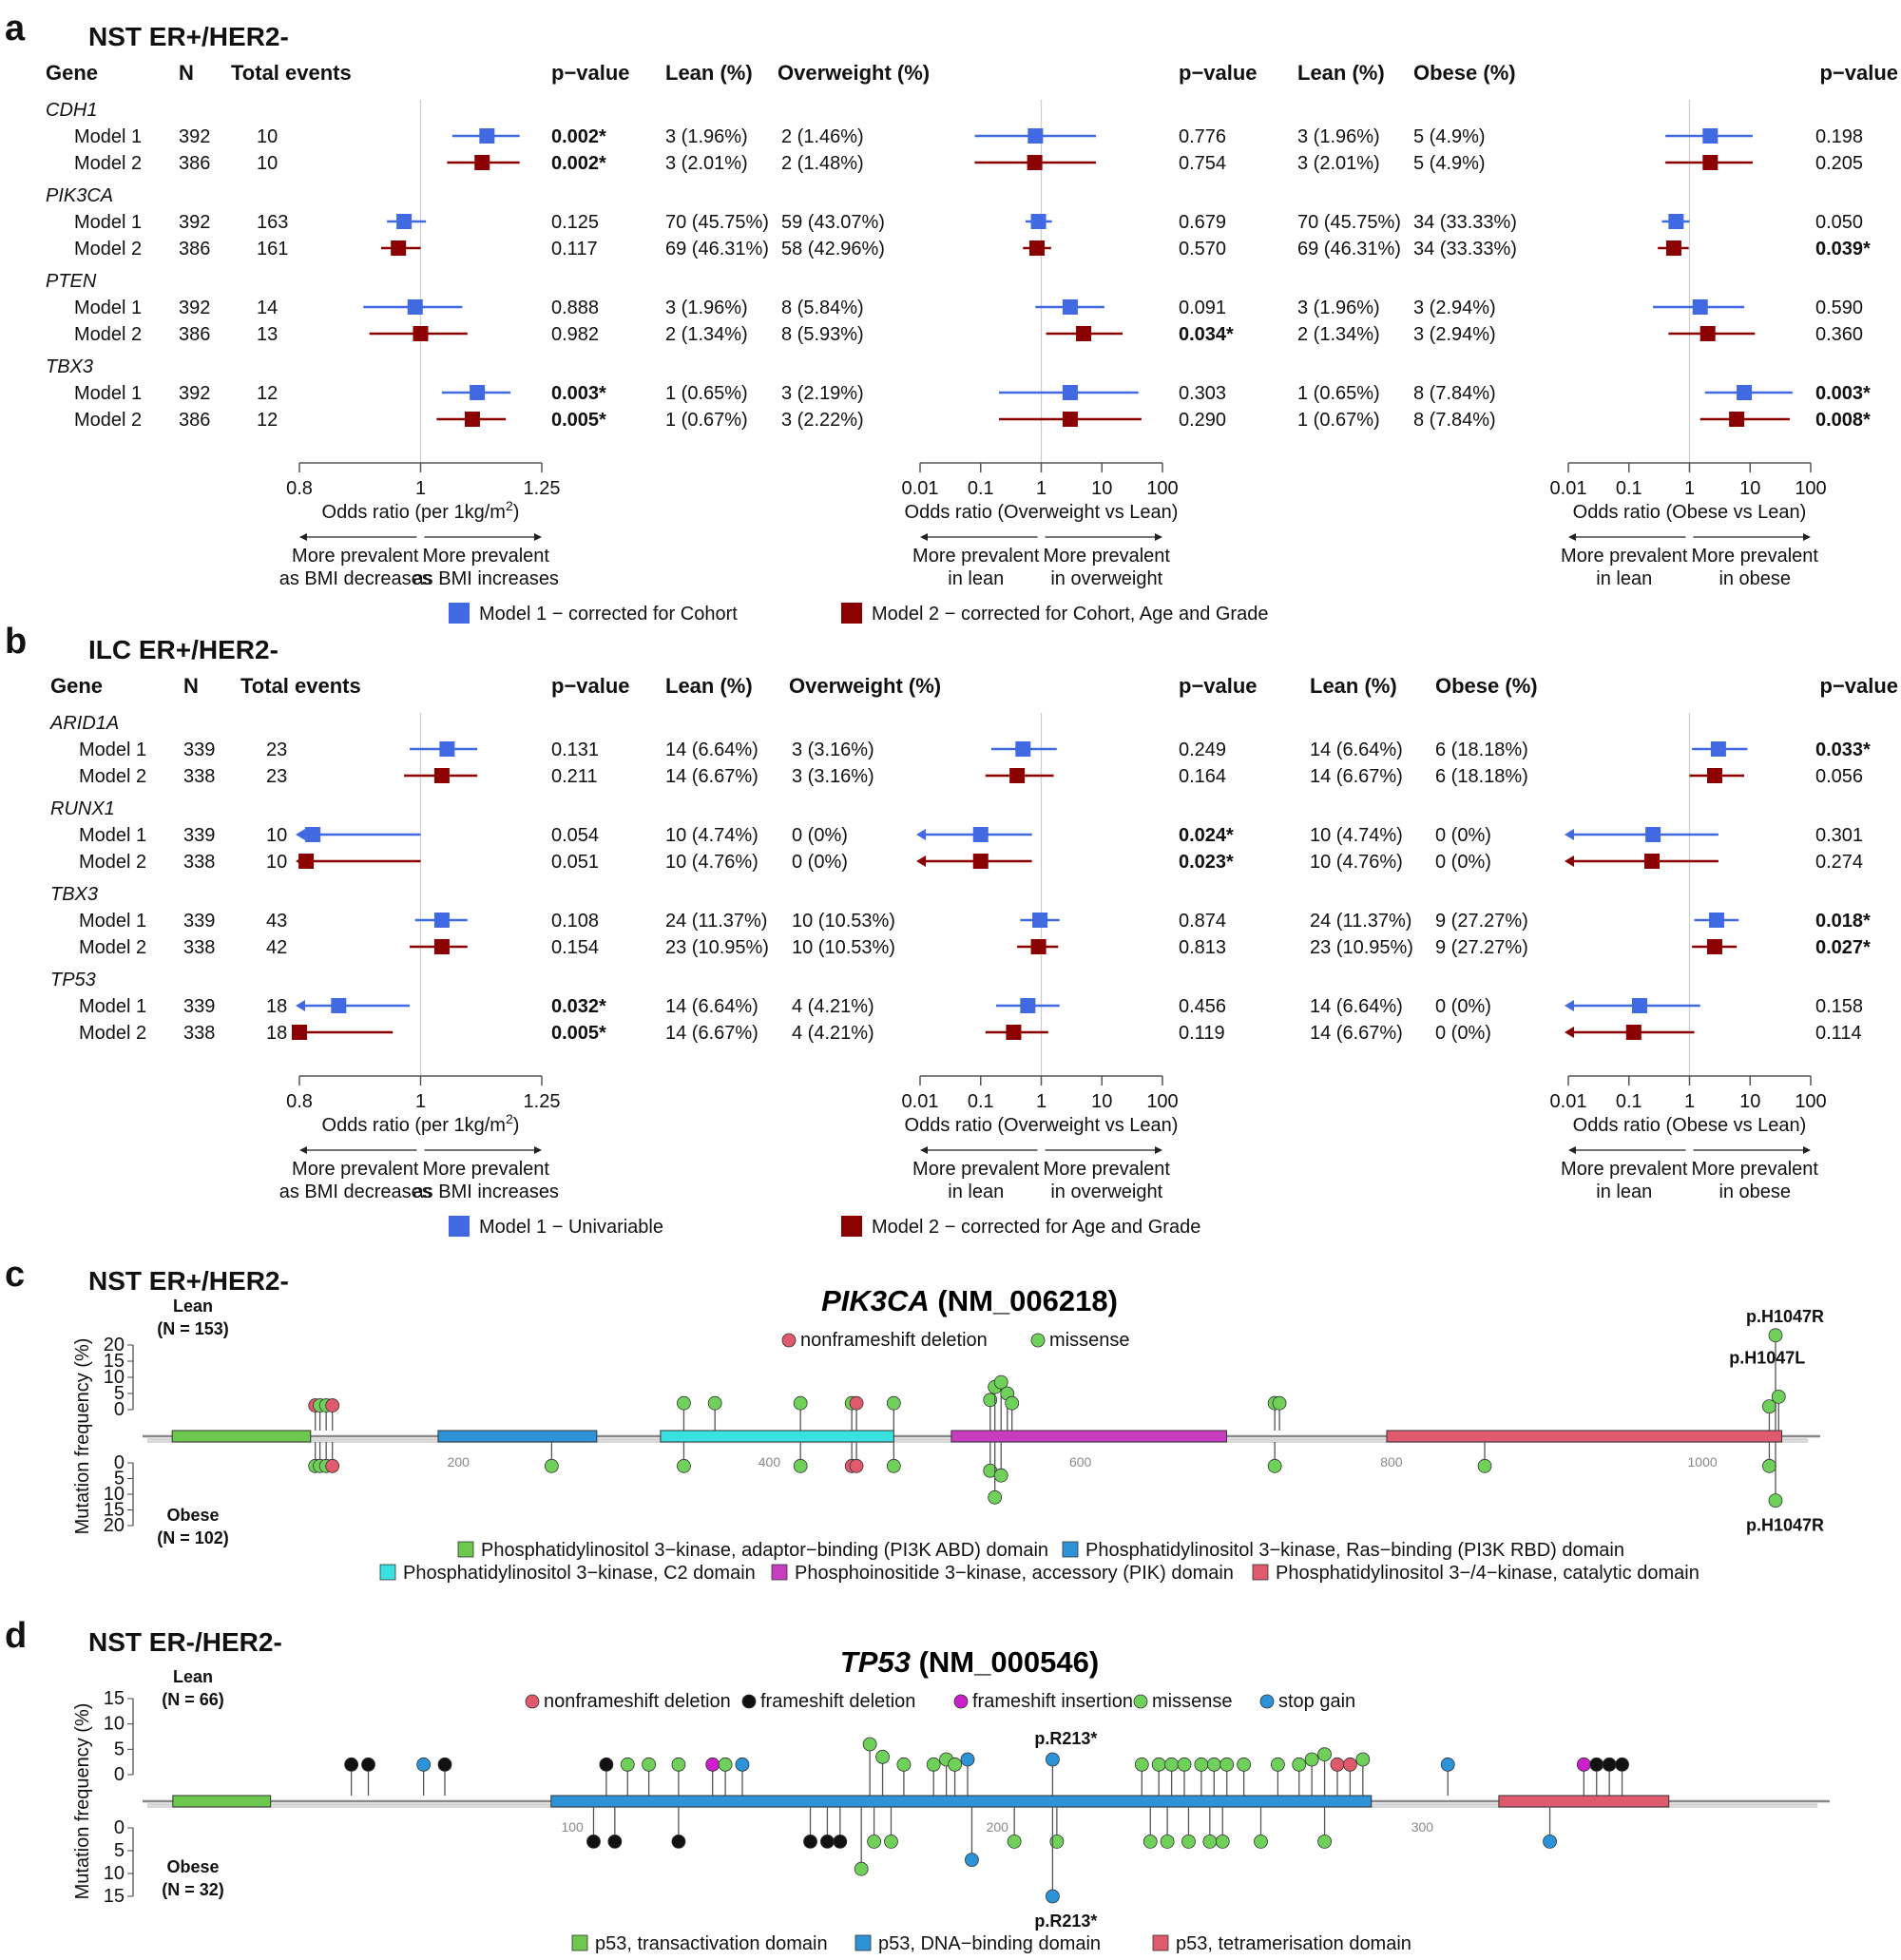  What do you see at coordinates (706, 136) in the screenshot?
I see `lean-count: 3 (1.96%)` at bounding box center [706, 136].